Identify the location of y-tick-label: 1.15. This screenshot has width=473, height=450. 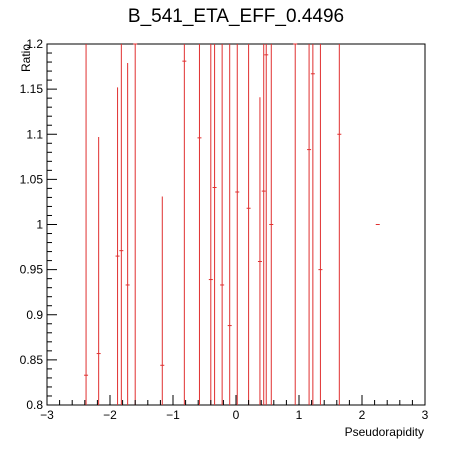
(32, 89).